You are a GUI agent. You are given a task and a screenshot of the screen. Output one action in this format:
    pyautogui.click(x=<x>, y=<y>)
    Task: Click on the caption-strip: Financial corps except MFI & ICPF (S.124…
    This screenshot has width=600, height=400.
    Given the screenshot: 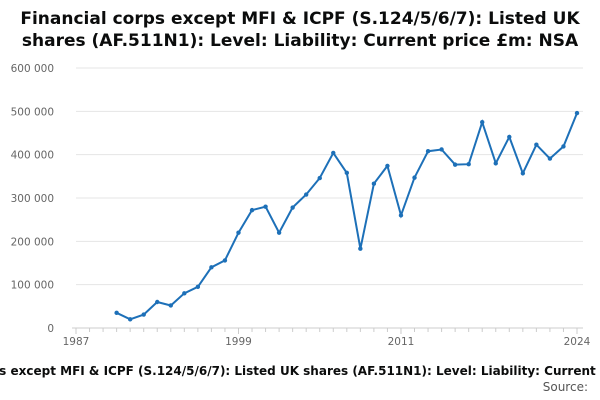 What is the action you would take?
    pyautogui.click(x=300, y=372)
    